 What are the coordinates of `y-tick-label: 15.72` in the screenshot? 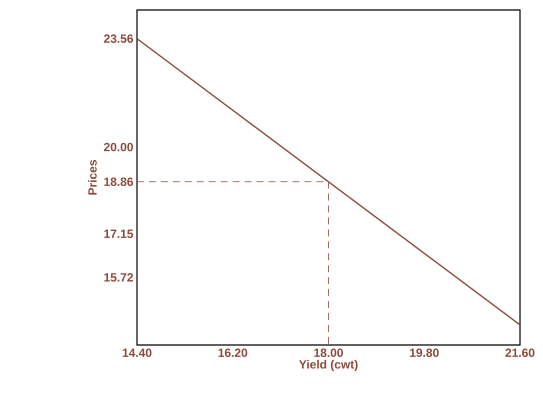 It's located at (118, 277).